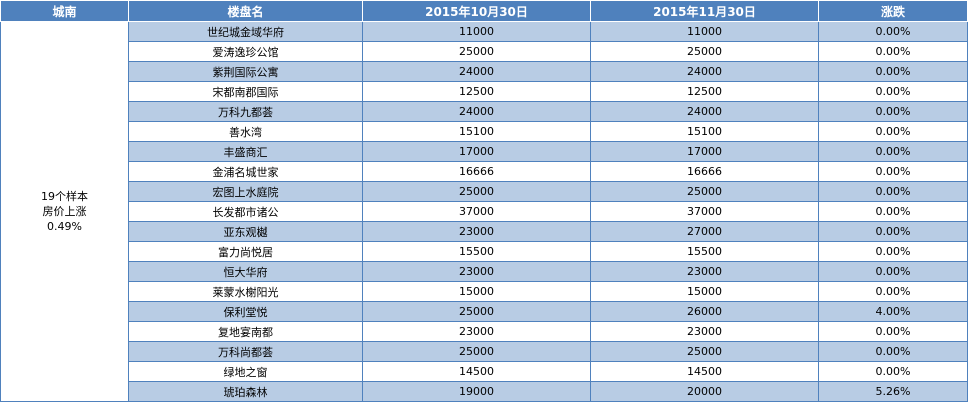  Describe the element at coordinates (245, 291) in the screenshot. I see `project-name-cell: 莱蒙水榭阳光` at that location.